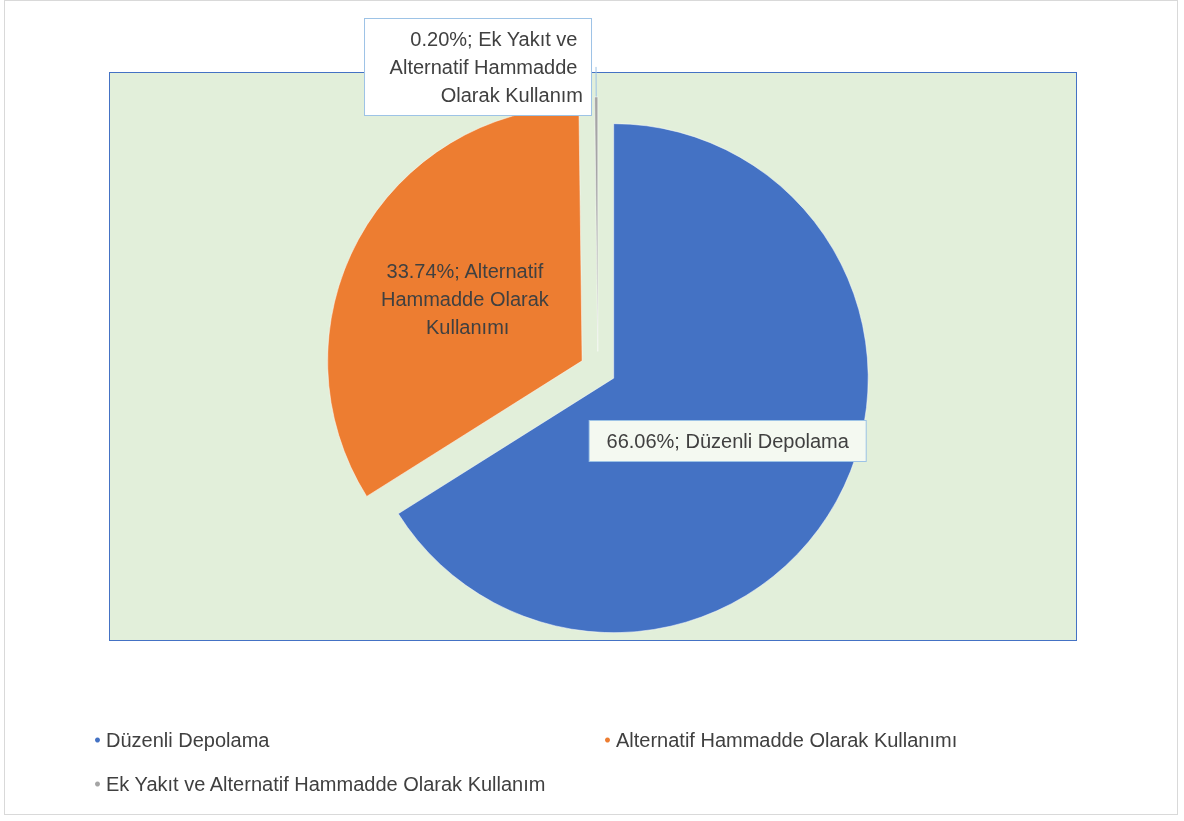 The image size is (1184, 821). I want to click on data-label: 66.06%; Düzenli Depolama, so click(728, 441).